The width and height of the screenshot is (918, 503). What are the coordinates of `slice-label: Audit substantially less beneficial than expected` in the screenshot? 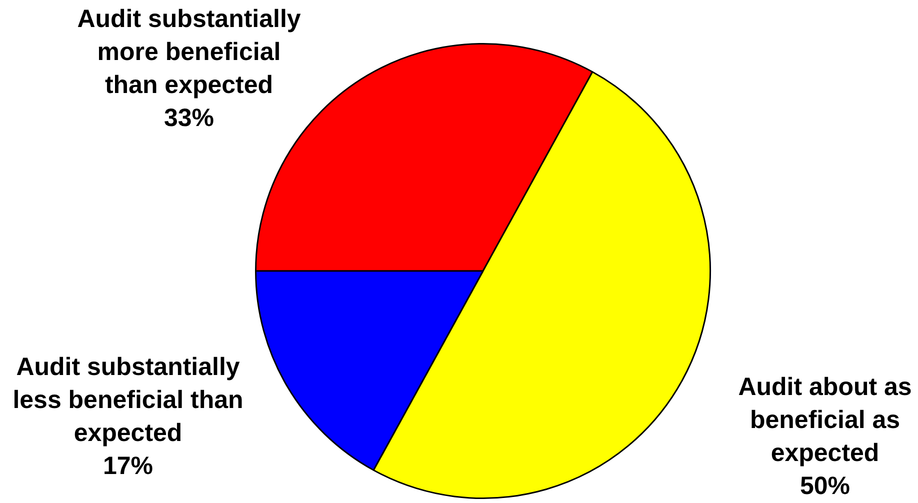 It's located at (128, 400).